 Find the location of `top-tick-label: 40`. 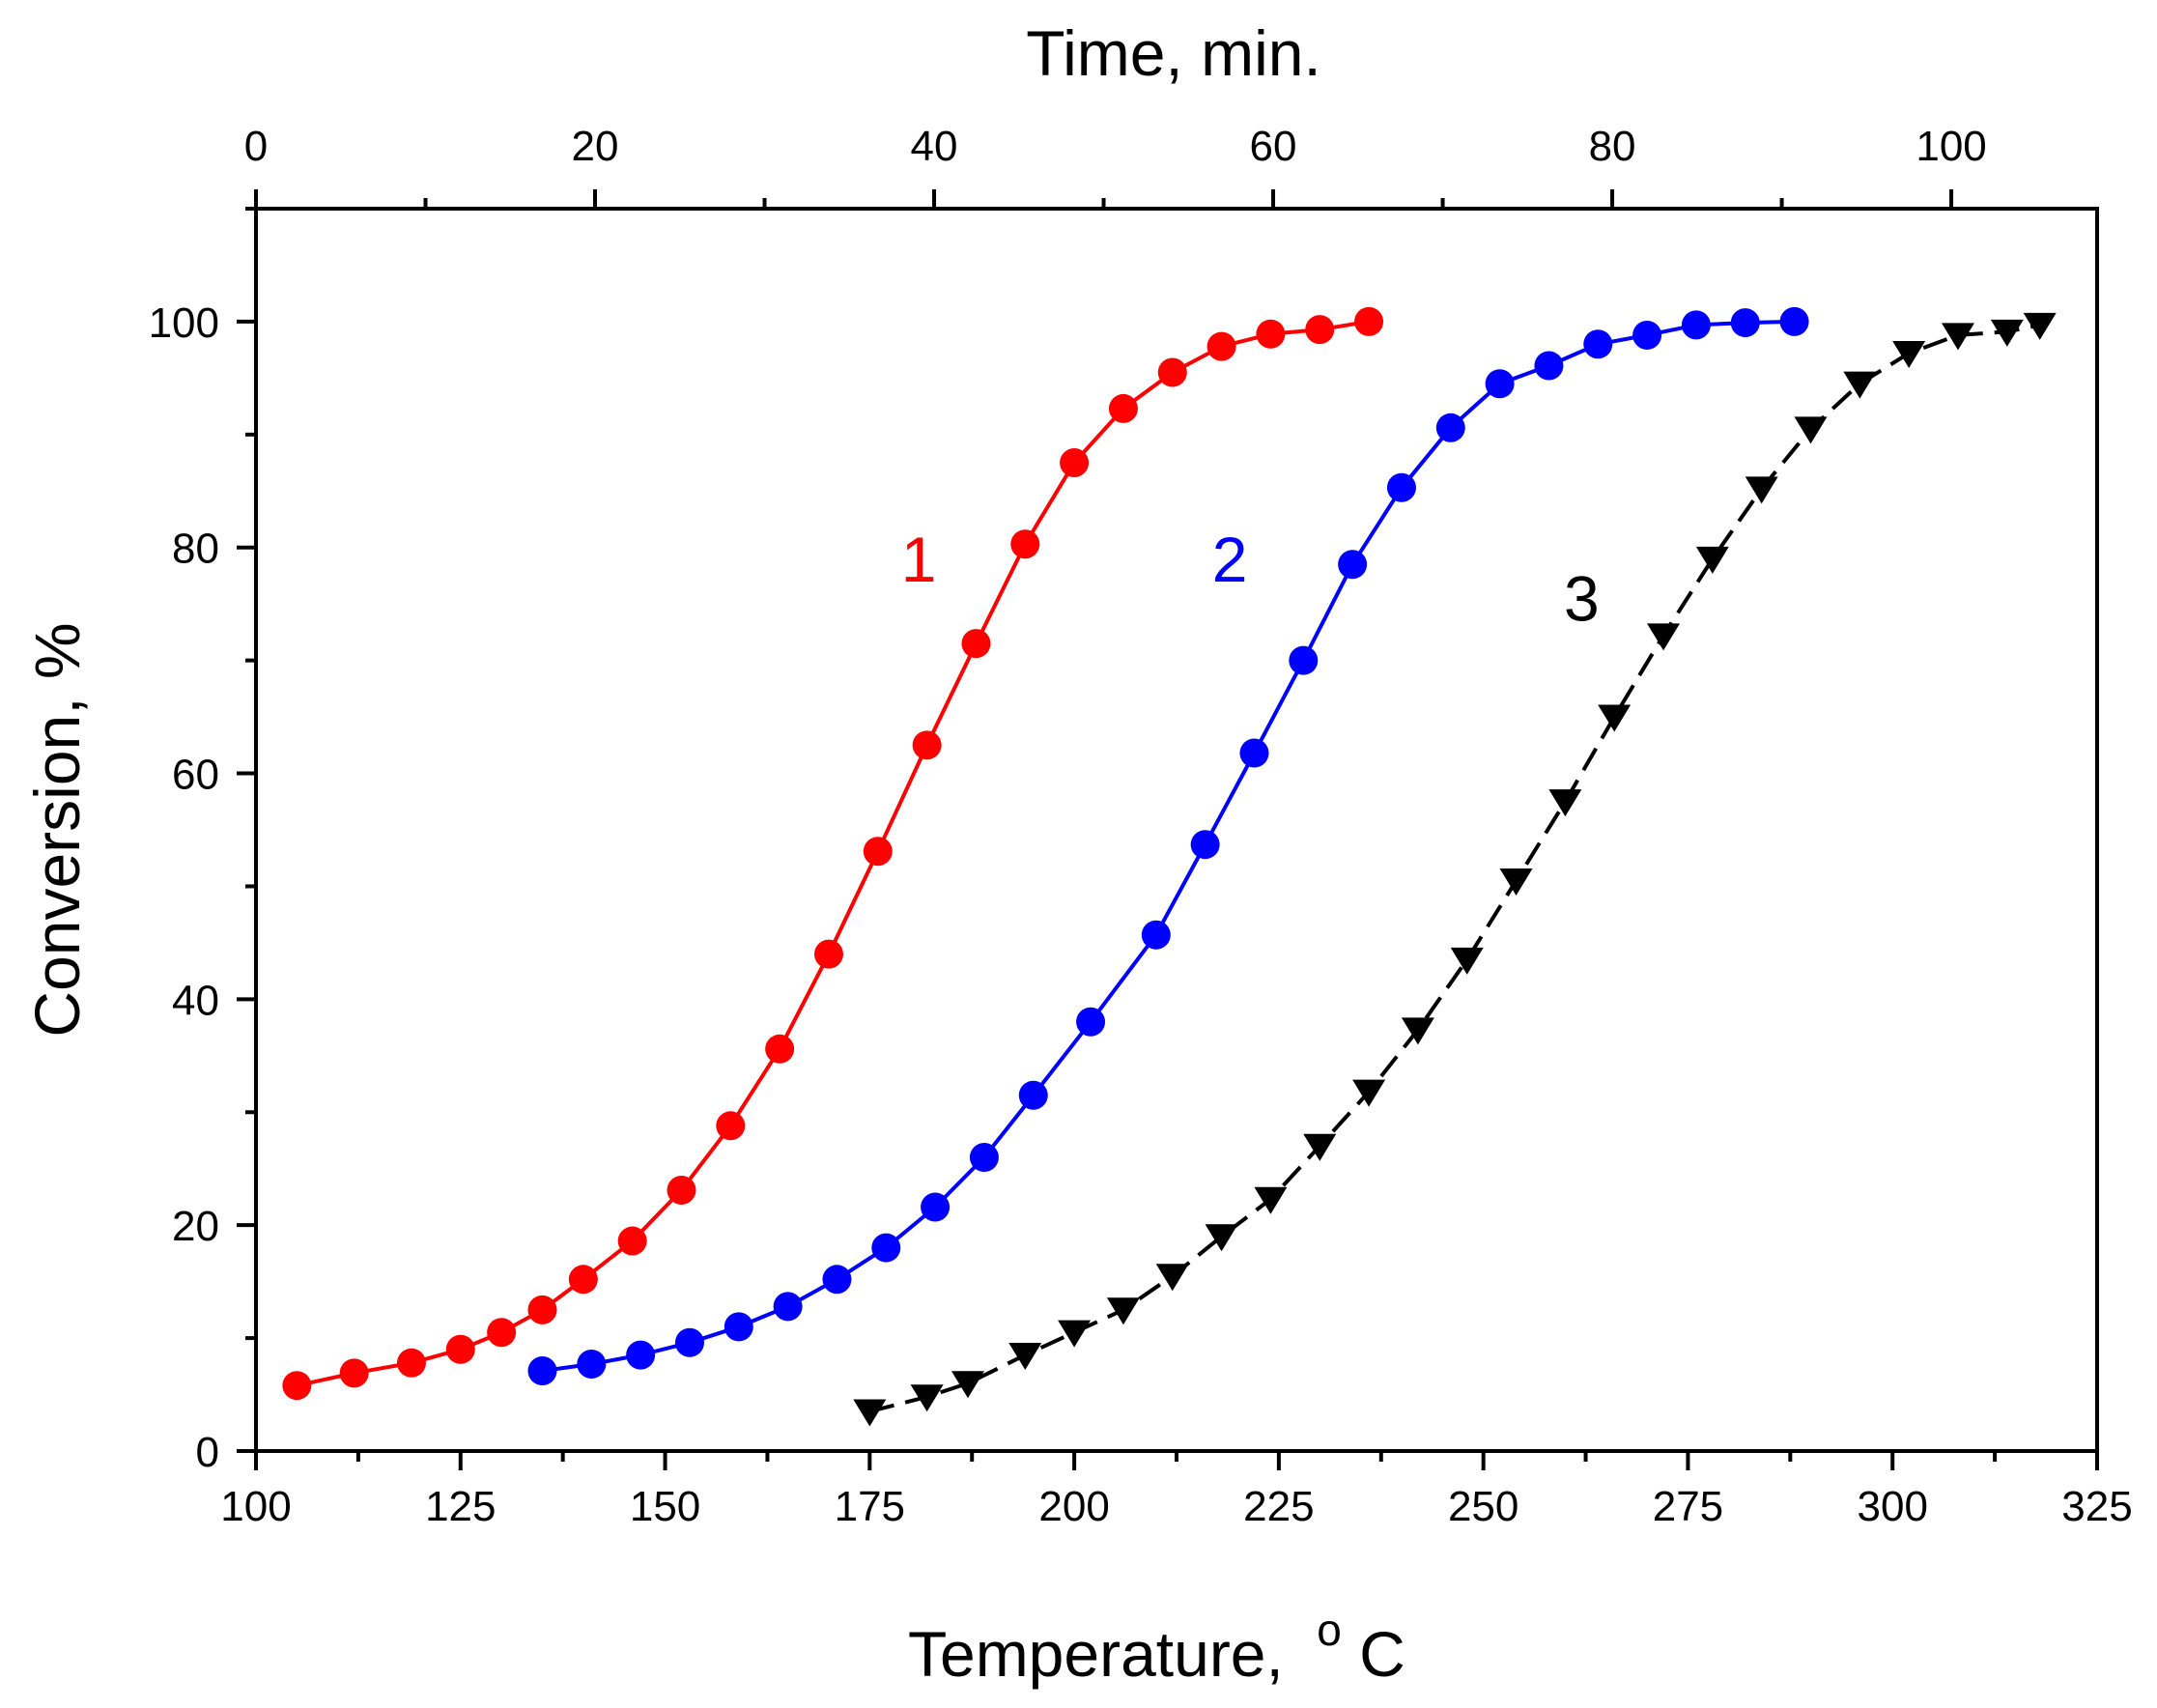

top-tick-label: 40 is located at coordinates (934, 147).